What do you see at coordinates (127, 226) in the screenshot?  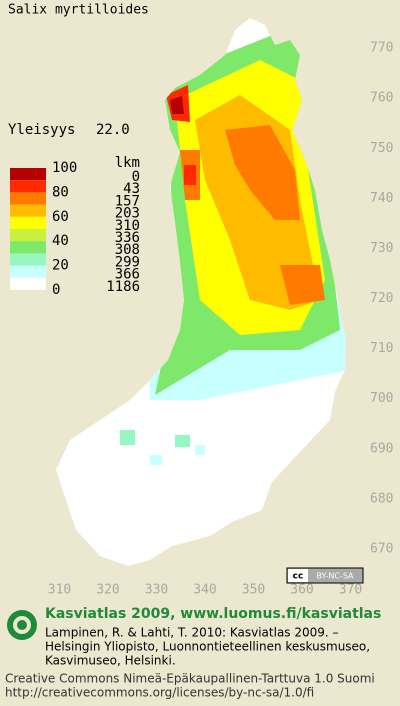 I see `legend-count: 310` at bounding box center [127, 226].